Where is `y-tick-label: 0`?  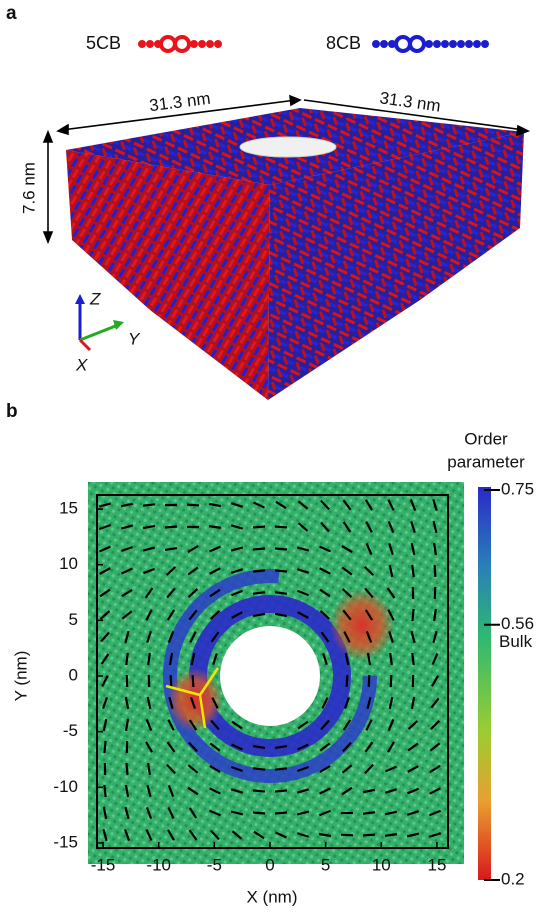
y-tick-label: 0 is located at coordinates (73, 674).